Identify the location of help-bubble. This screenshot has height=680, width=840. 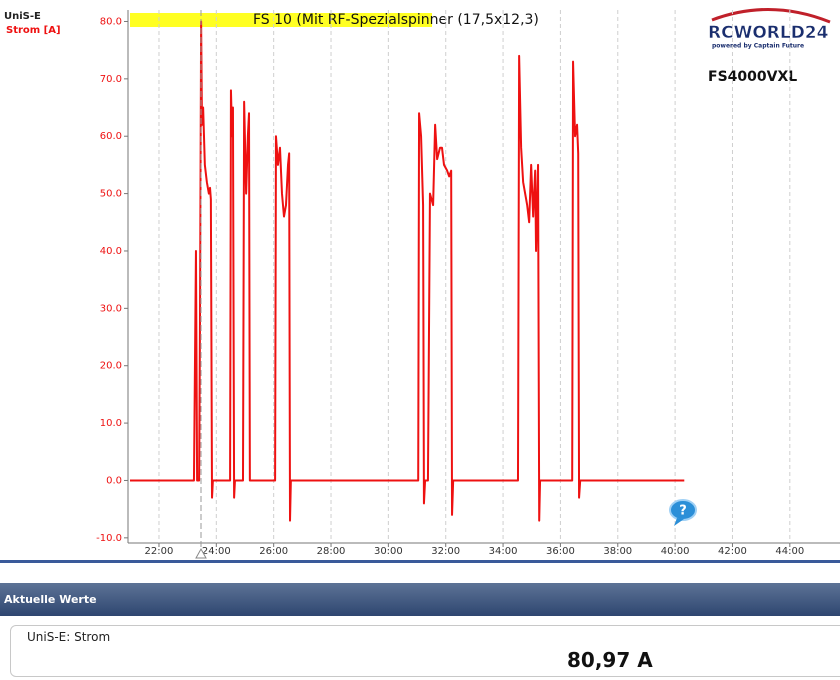
(683, 510).